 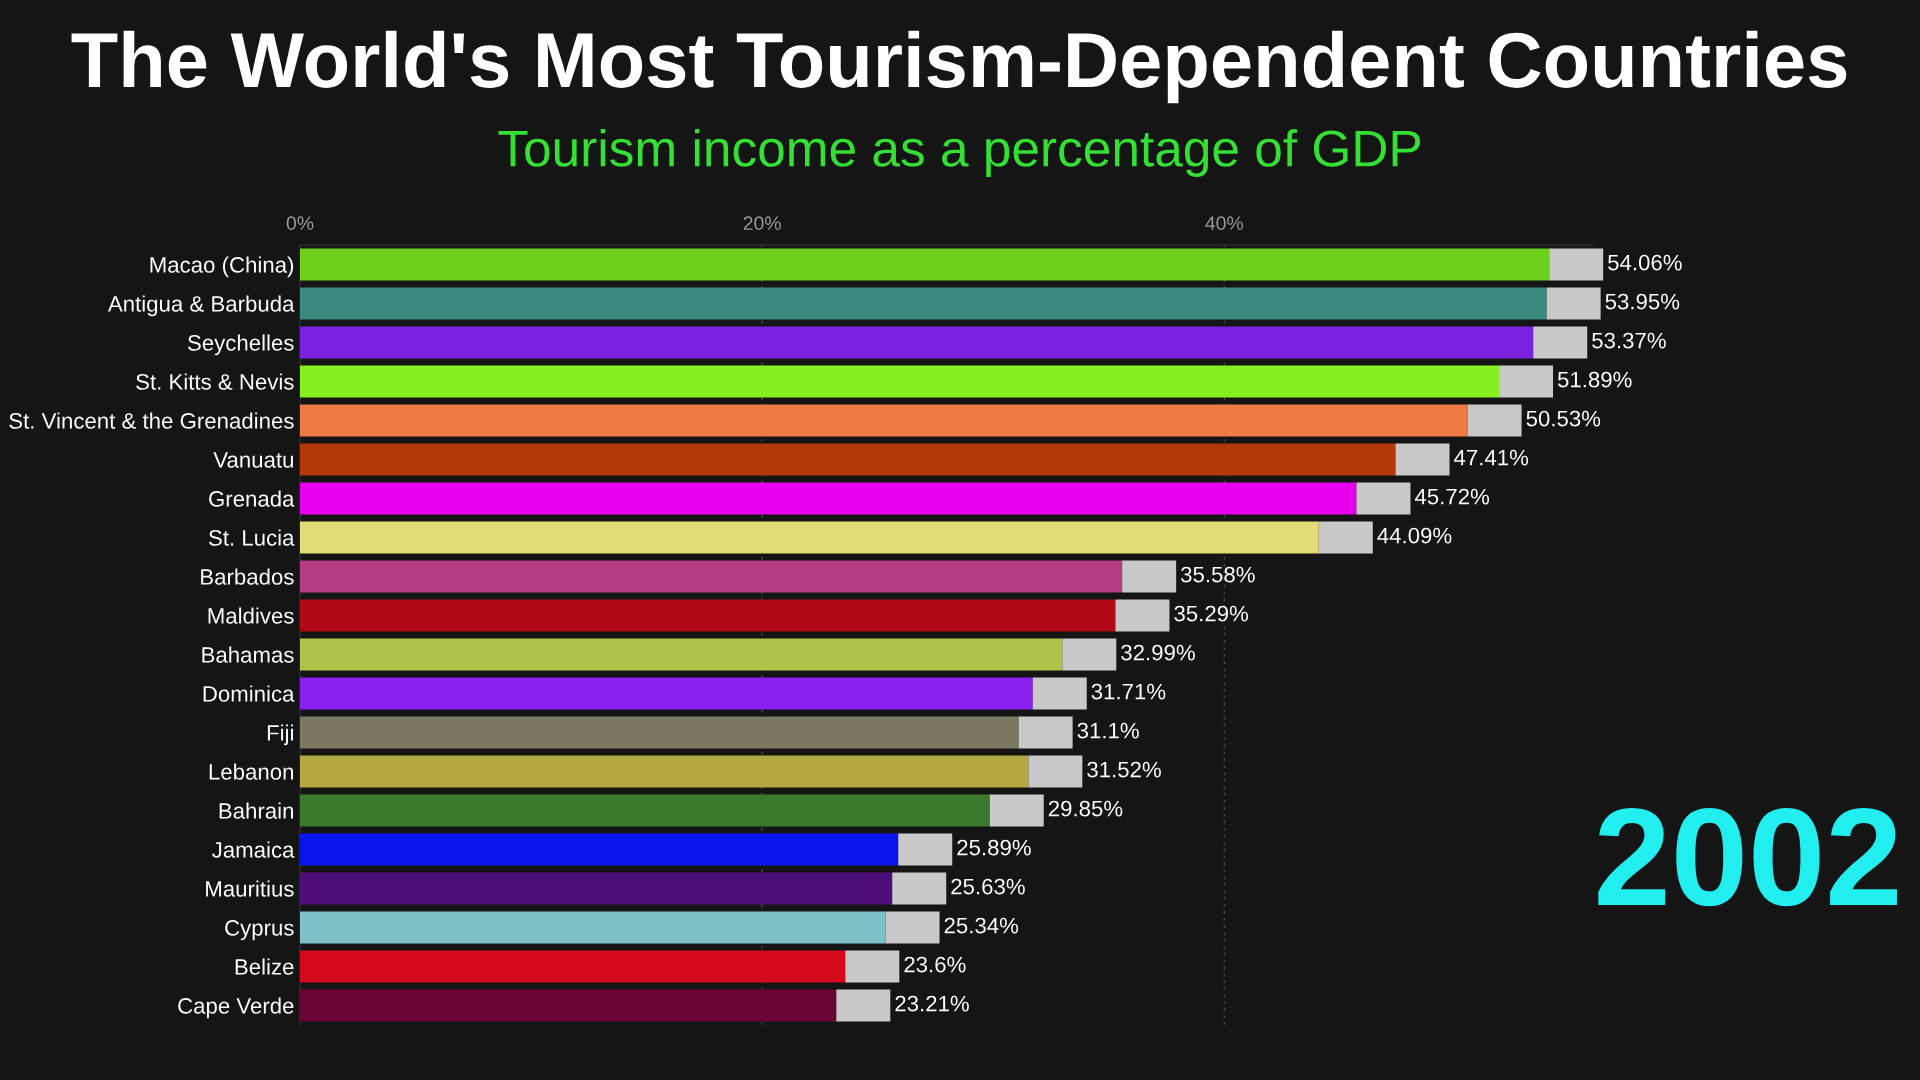 I want to click on data-label: 35.29%, so click(x=1211, y=613).